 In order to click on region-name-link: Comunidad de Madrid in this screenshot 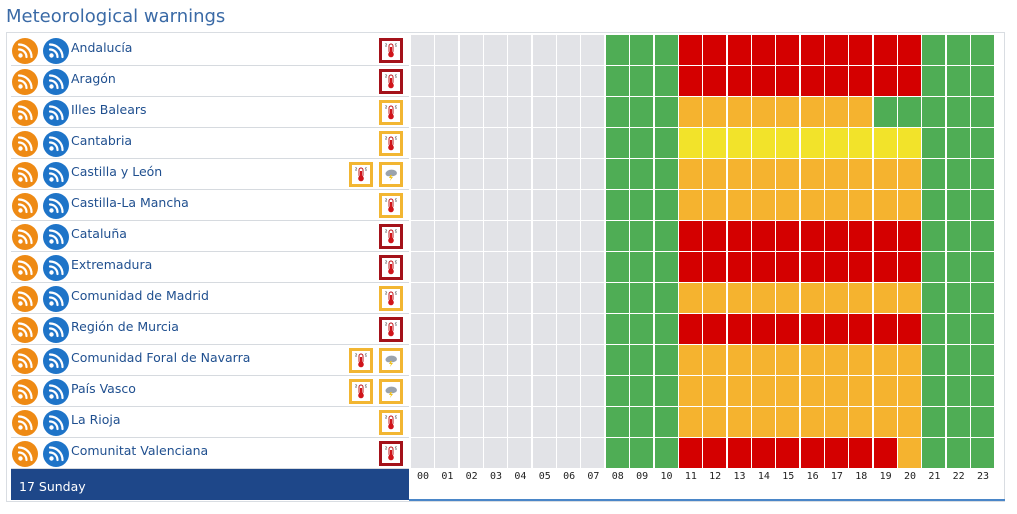, I will do `click(140, 295)`.